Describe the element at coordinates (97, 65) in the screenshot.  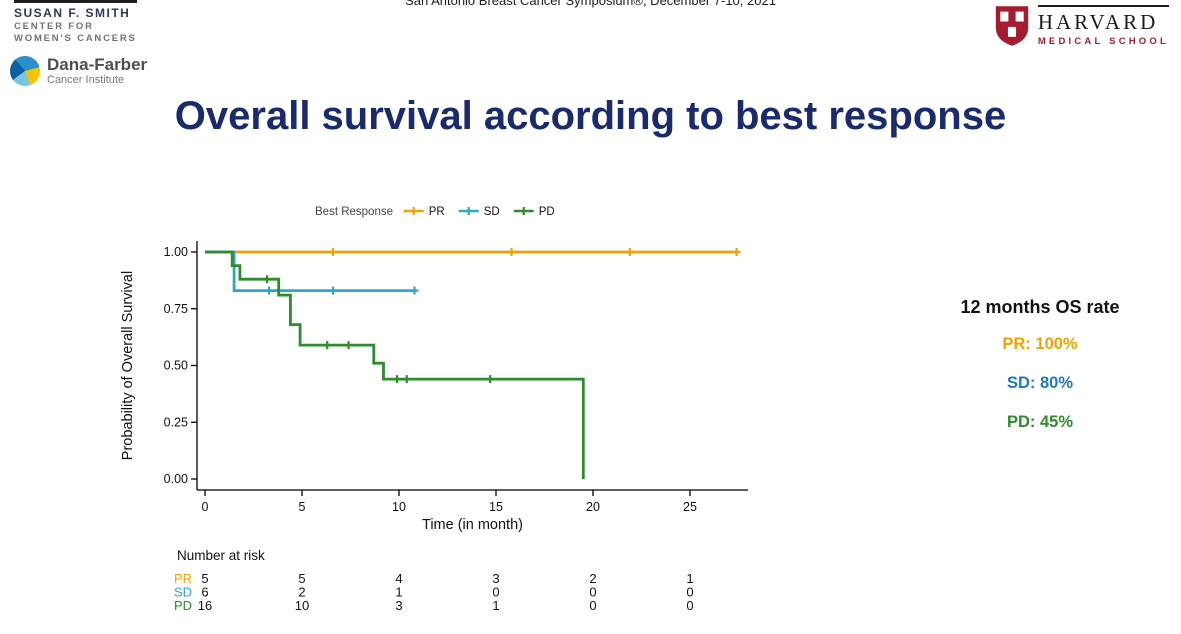
I see `dana-farber-name: Dana-Farber` at that location.